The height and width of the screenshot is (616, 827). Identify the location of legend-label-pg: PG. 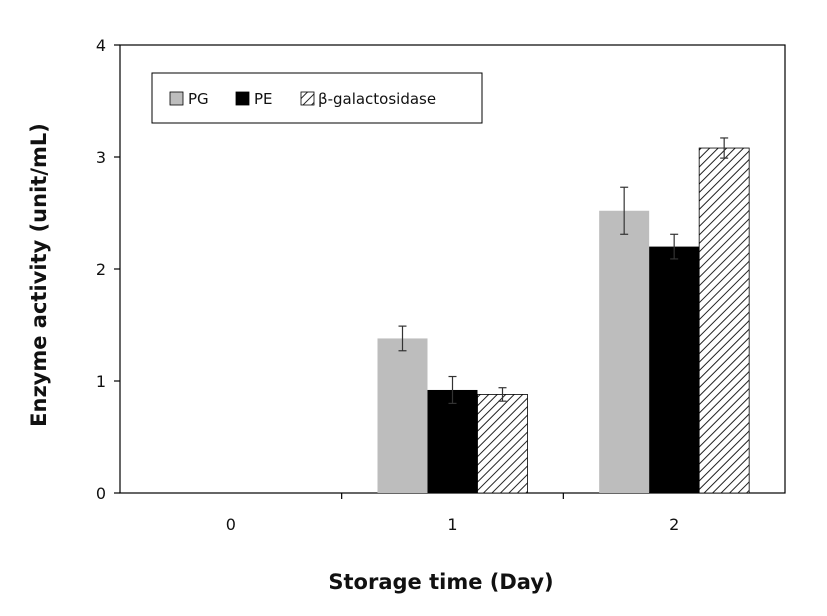
(198, 99).